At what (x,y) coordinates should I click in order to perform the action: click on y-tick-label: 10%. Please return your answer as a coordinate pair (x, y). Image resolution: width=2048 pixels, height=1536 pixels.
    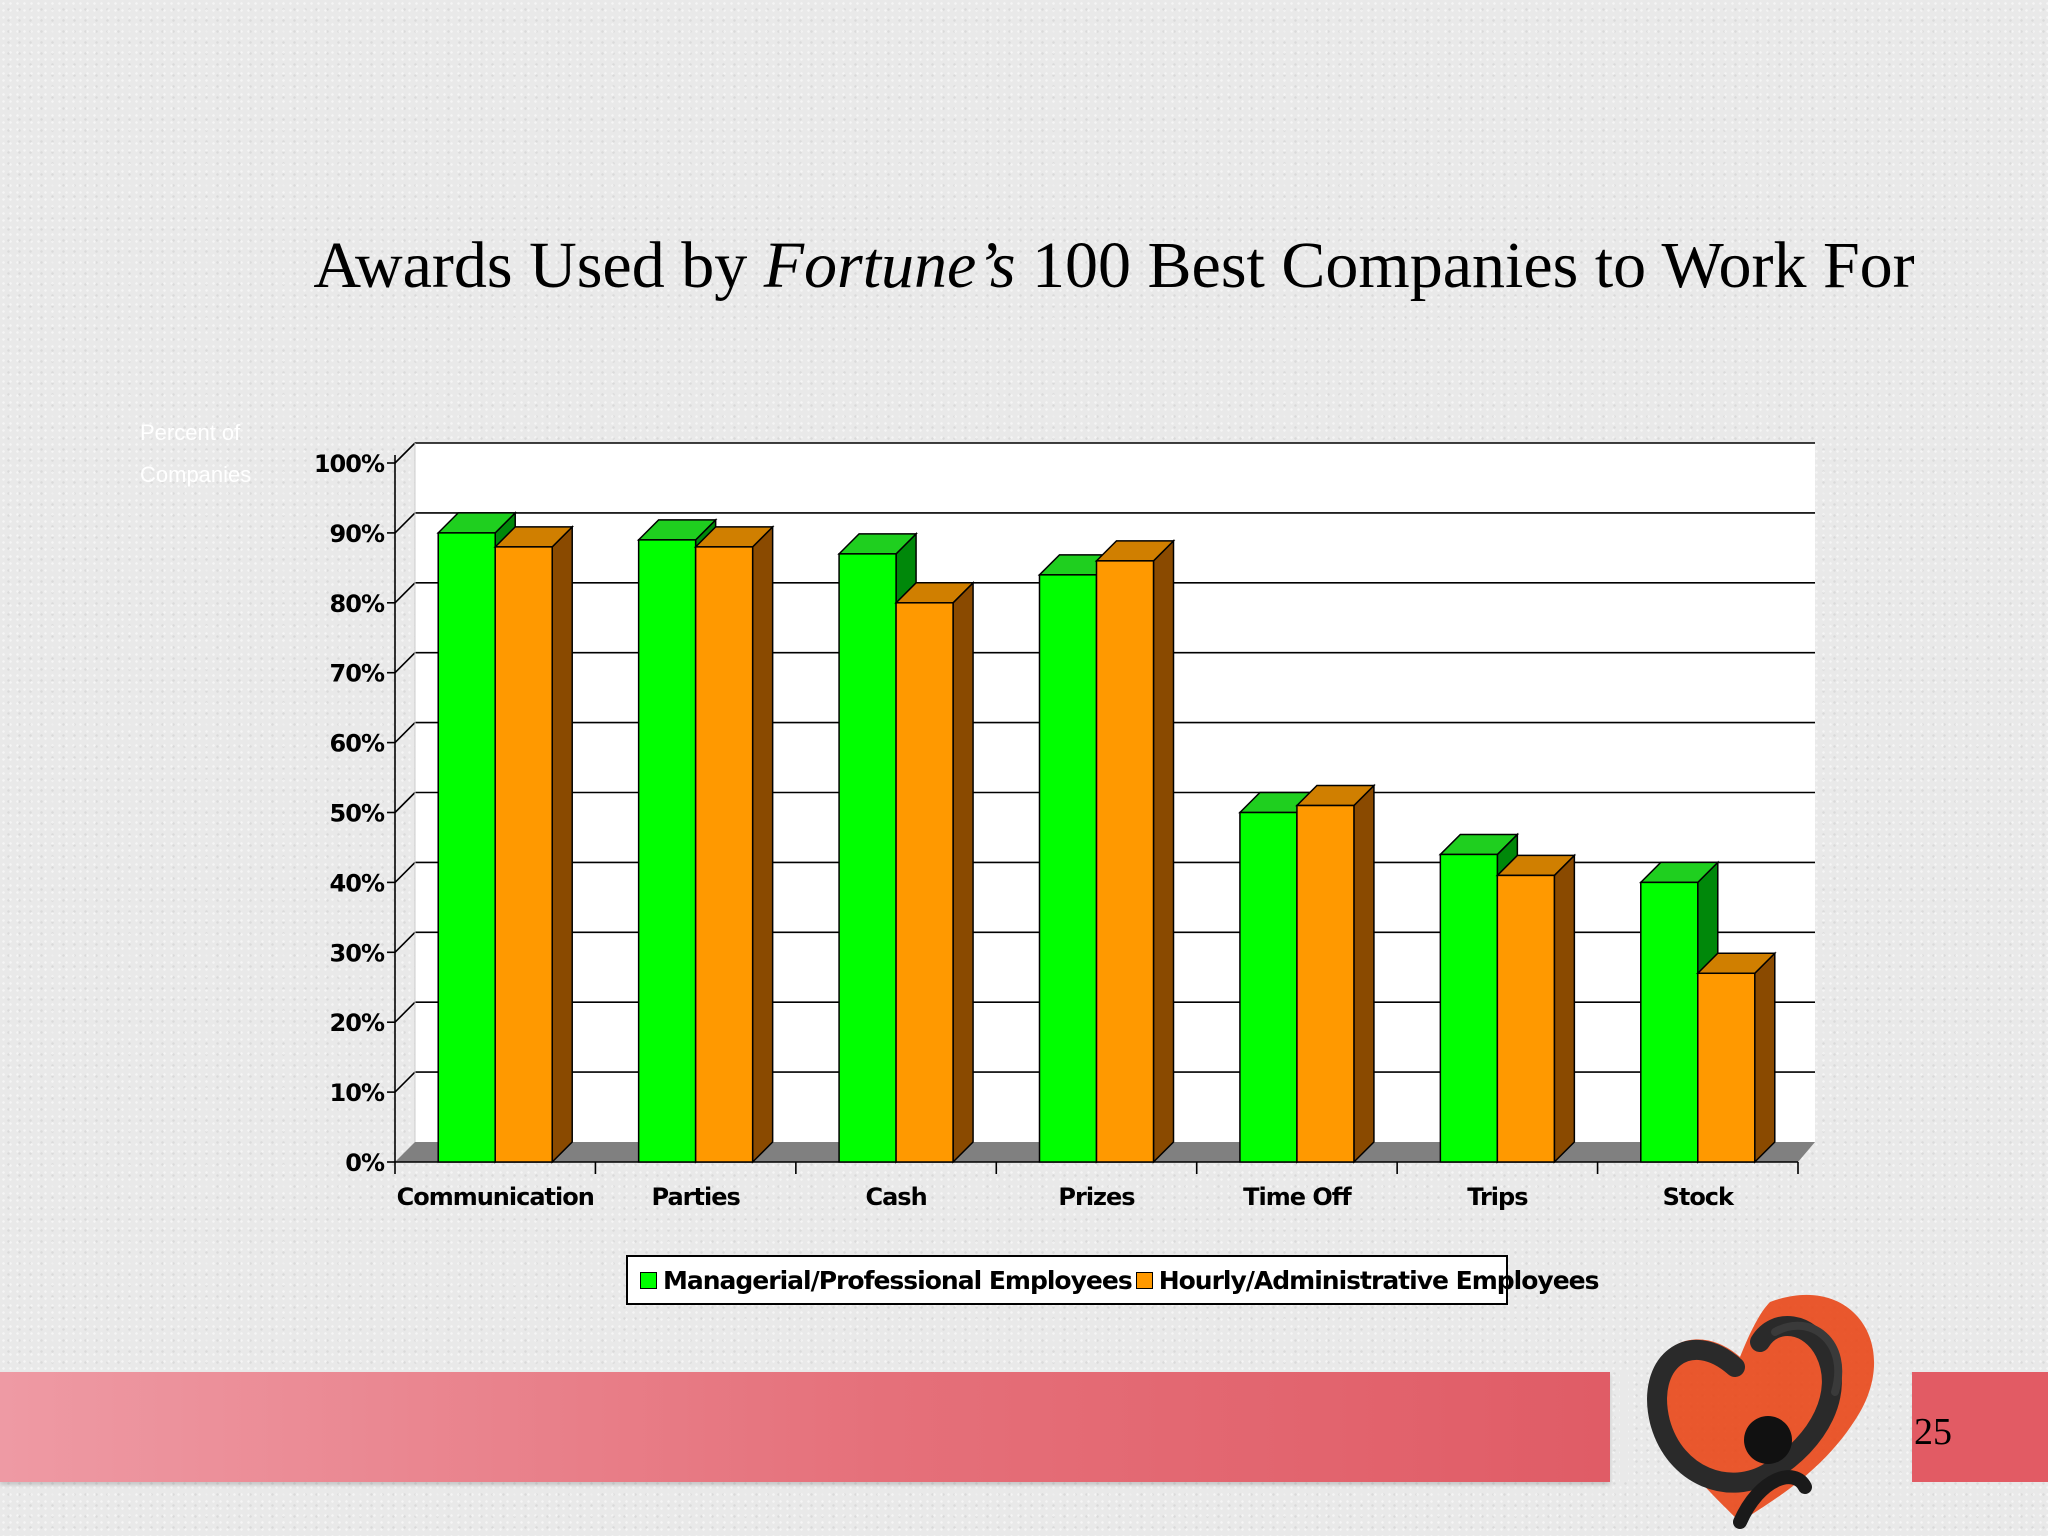
    Looking at the image, I should click on (357, 1093).